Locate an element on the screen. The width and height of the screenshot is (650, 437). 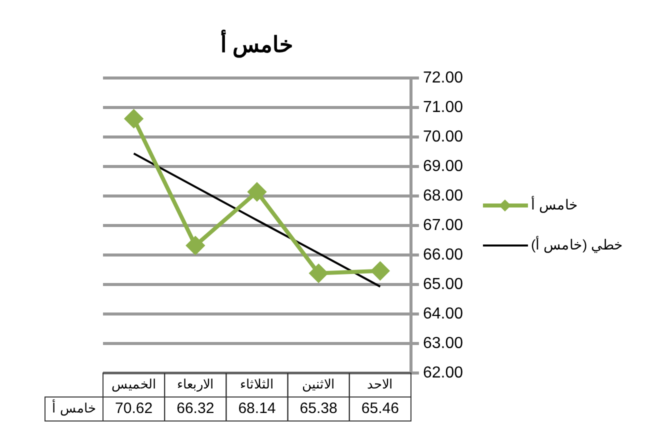
data-label: 65.46 is located at coordinates (380, 409).